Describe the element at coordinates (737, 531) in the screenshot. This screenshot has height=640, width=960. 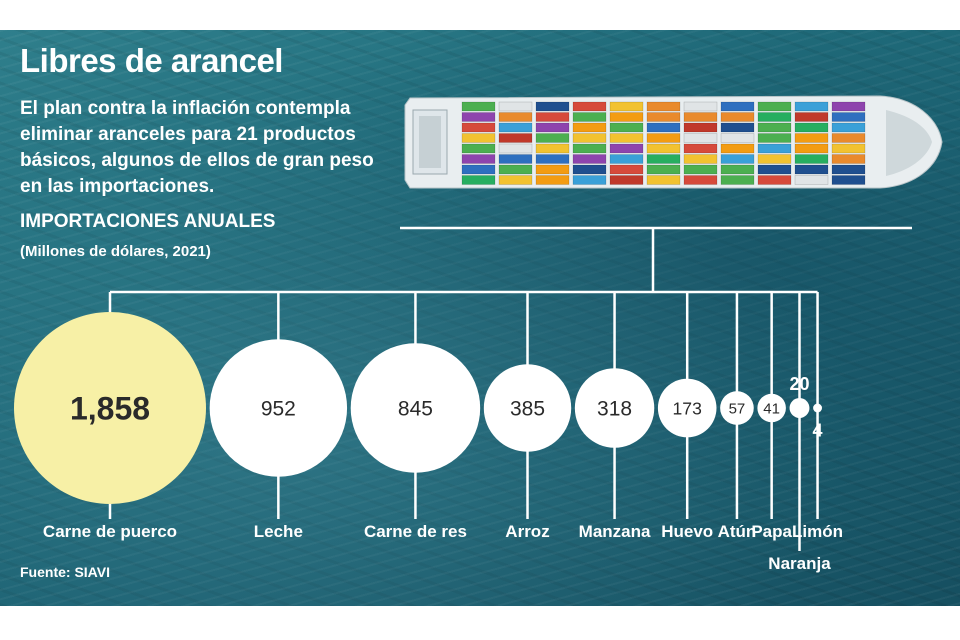
I see `category-label: Atún` at that location.